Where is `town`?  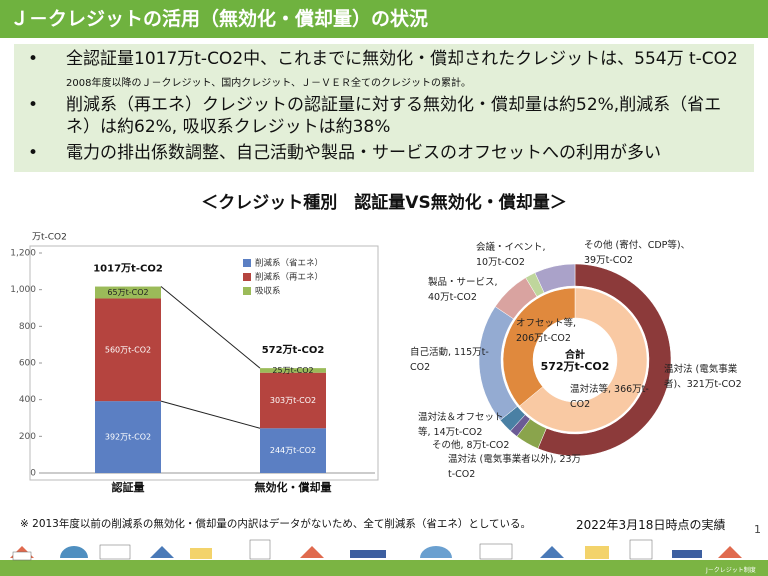 town is located at coordinates (384, 557).